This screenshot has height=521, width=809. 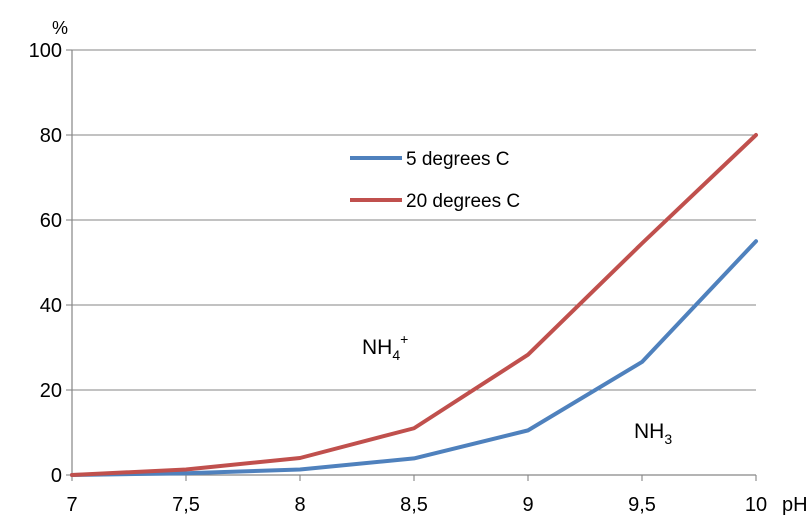 I want to click on nh4-annotation: NH4+, so click(x=385, y=347).